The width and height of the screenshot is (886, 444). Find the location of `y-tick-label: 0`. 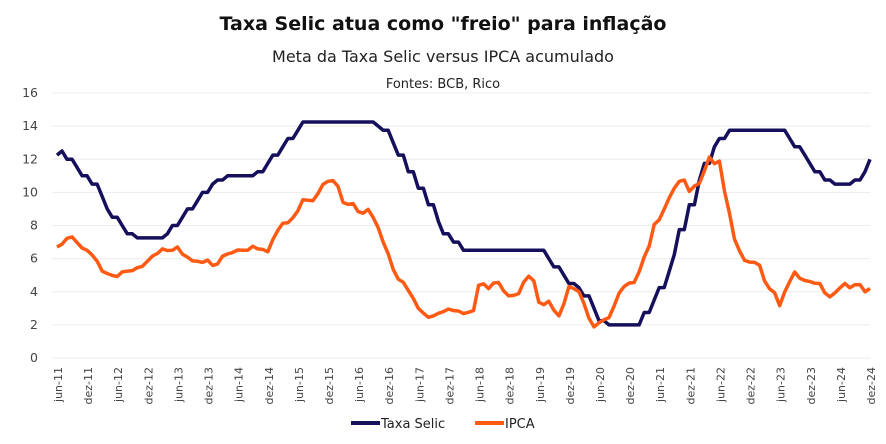

y-tick-label: 0 is located at coordinates (34, 357).